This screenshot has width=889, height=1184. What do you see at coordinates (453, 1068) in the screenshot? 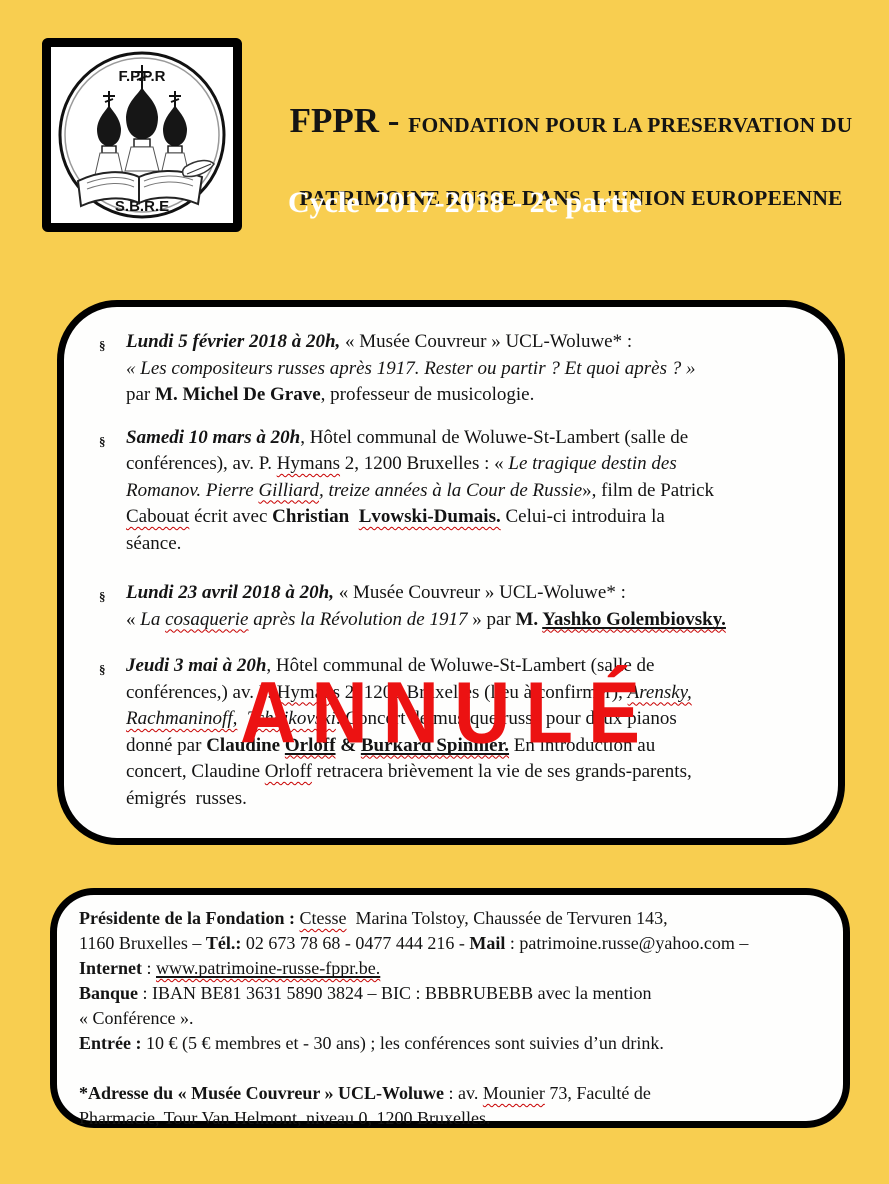
I see `footer-line-spacer` at bounding box center [453, 1068].